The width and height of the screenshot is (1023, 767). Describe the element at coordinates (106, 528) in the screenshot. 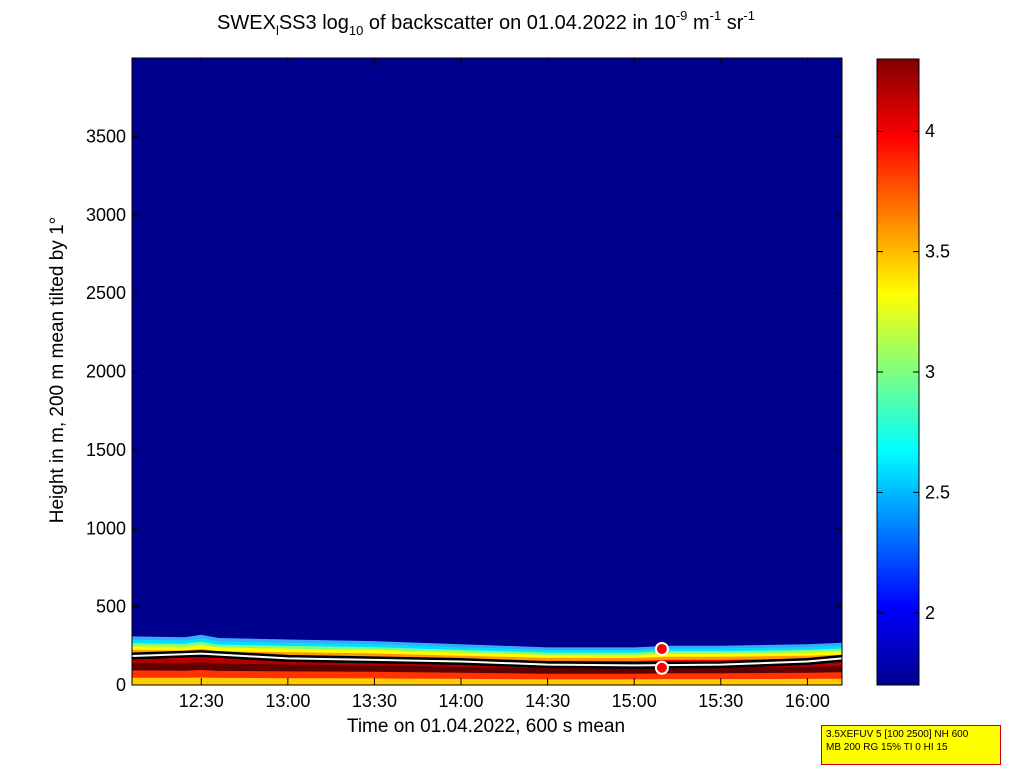

I see `y-tick-label: 1000` at that location.